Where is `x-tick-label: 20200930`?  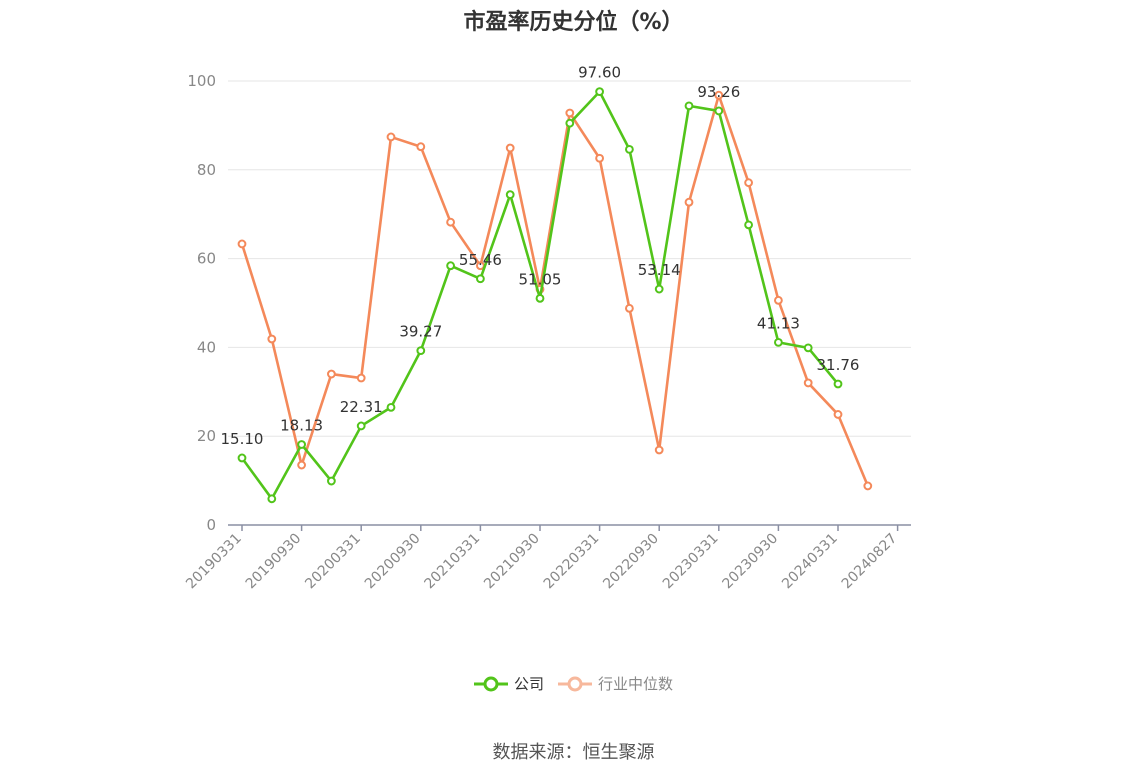 x-tick-label: 20200930 is located at coordinates (393, 562).